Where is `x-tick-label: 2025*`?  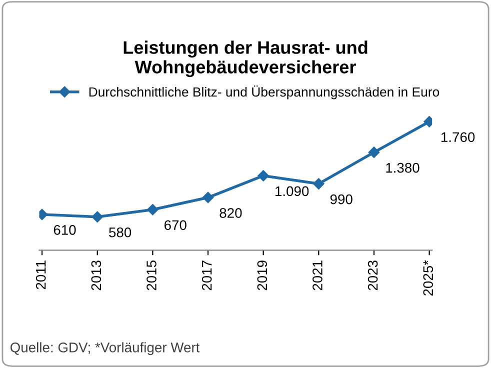 x-tick-label: 2025* is located at coordinates (428, 278).